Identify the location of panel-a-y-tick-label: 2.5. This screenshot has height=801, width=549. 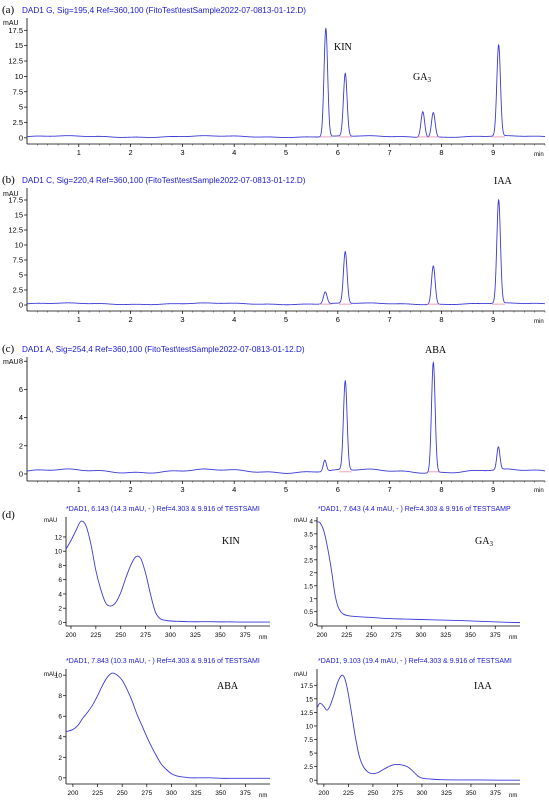
(18, 122).